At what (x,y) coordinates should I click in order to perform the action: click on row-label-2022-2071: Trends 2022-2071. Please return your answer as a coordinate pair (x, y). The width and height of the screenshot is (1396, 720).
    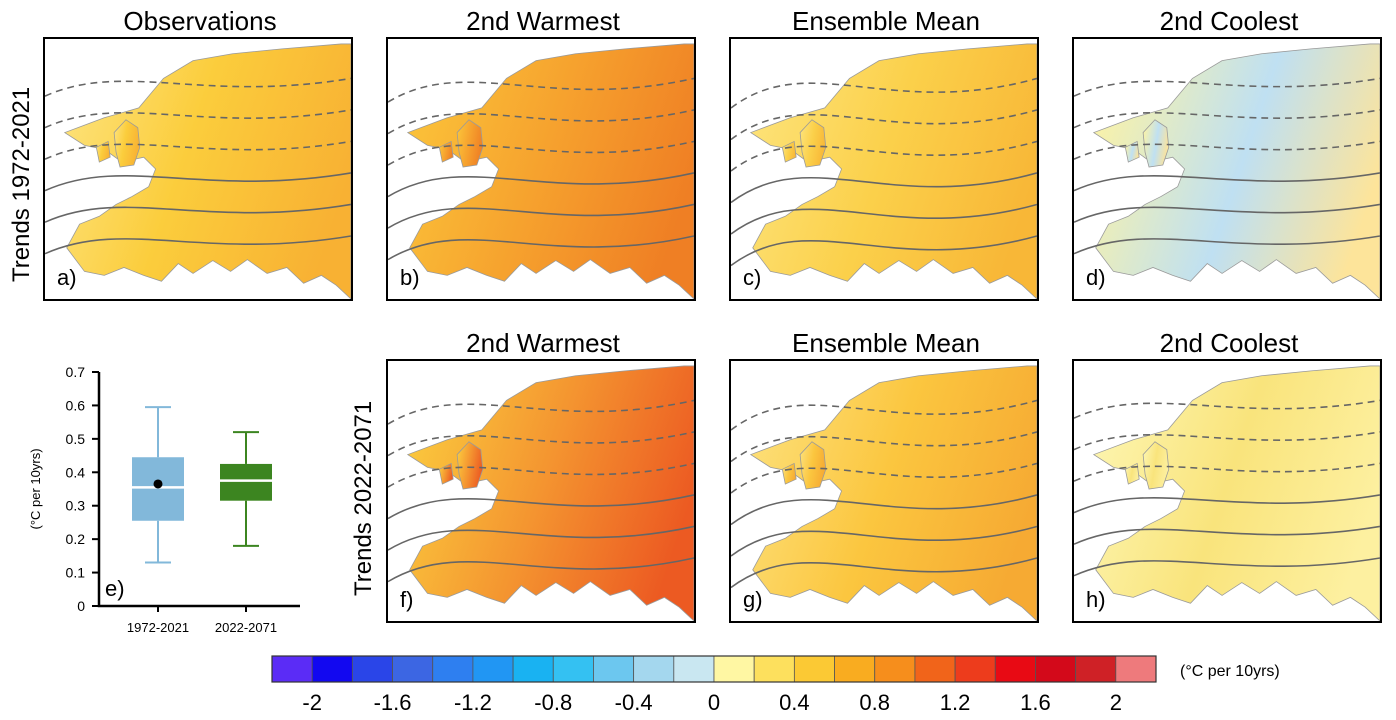
    Looking at the image, I should click on (363, 498).